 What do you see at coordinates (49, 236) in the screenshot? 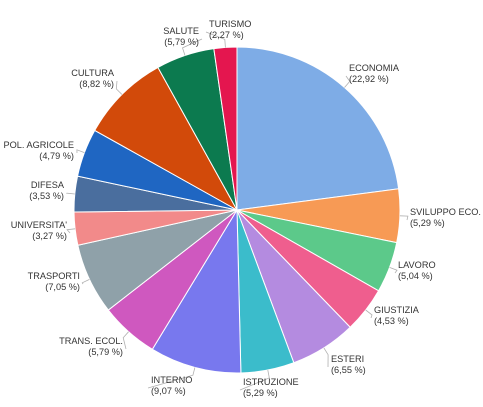
I see `slice-value-universita: (3,27 %)` at bounding box center [49, 236].